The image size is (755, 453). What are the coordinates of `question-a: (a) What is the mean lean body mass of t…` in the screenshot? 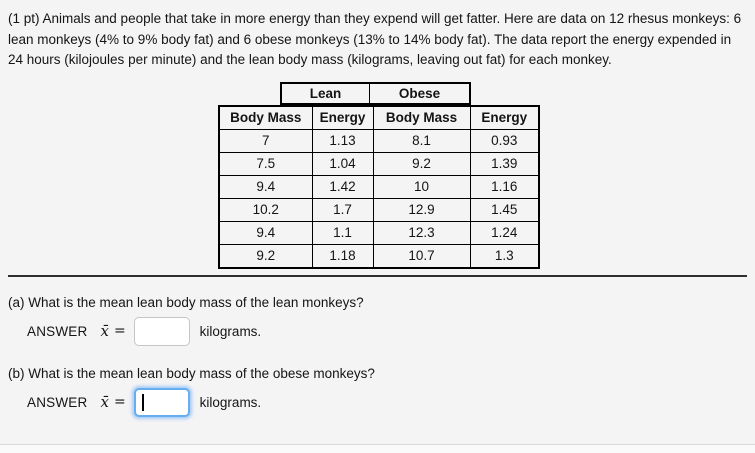 It's located at (377, 320).